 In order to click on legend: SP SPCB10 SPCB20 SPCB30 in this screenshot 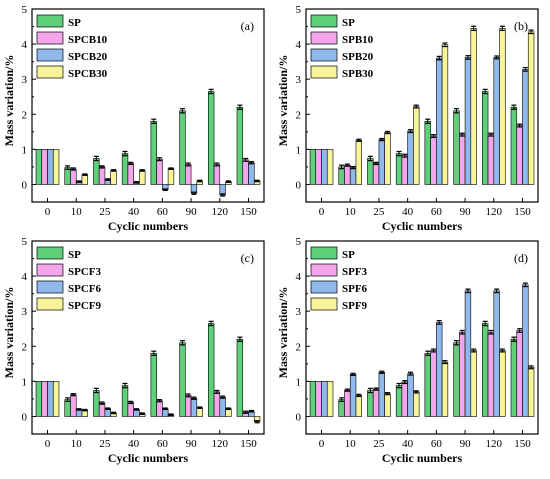, I will do `click(72, 47)`.